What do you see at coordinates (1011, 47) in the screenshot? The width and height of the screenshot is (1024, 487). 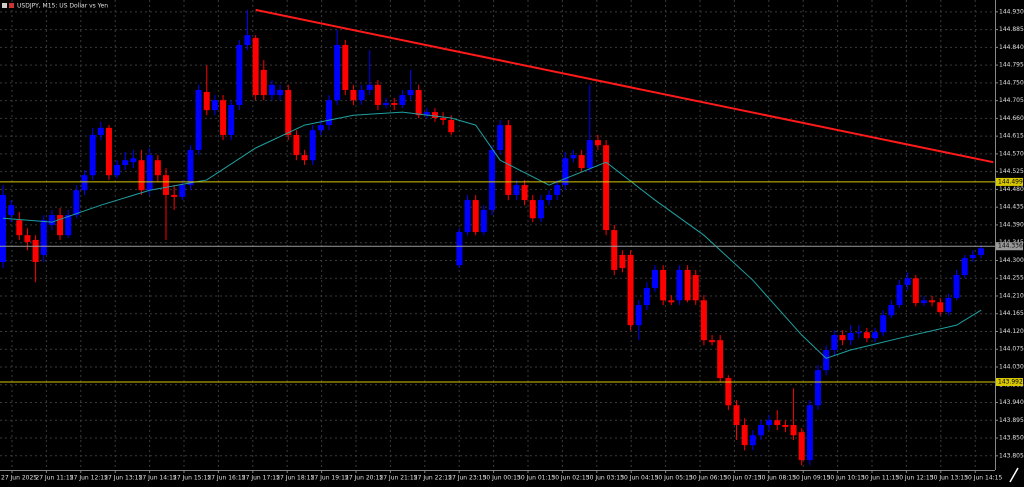 I see `y-tick-label: 144.840` at bounding box center [1011, 47].